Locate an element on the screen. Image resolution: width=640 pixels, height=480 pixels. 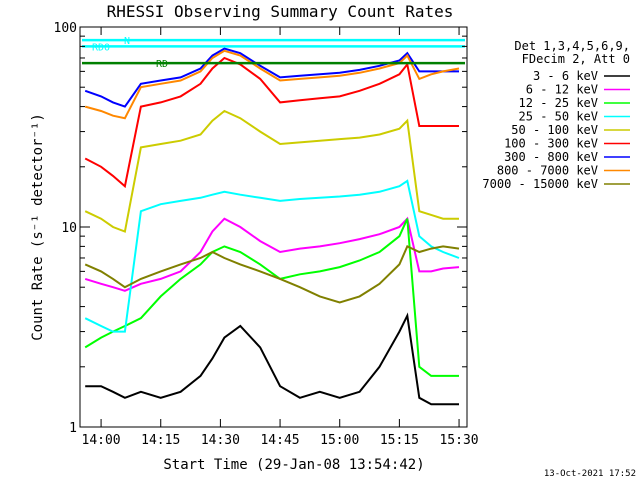
legend-label-800-7000-kev: 800 - 7000 keV is located at coordinates (547, 171).